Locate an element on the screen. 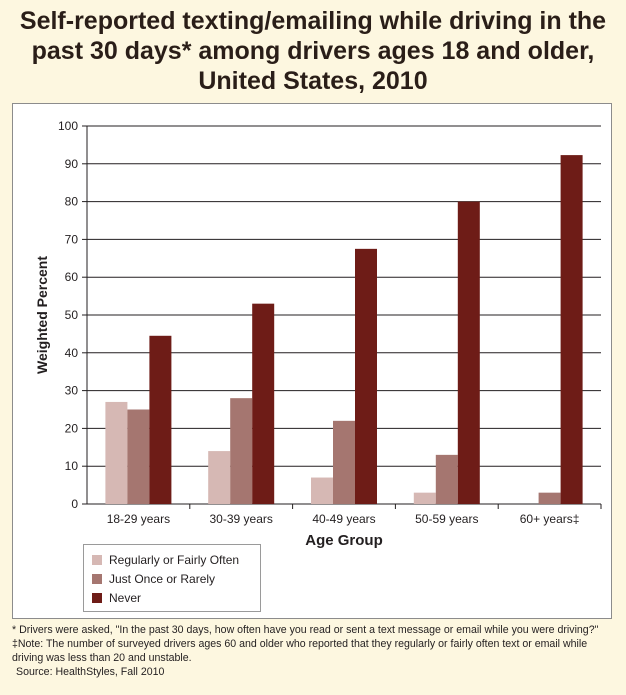  x-tick-label: 40-49 years is located at coordinates (343, 519).